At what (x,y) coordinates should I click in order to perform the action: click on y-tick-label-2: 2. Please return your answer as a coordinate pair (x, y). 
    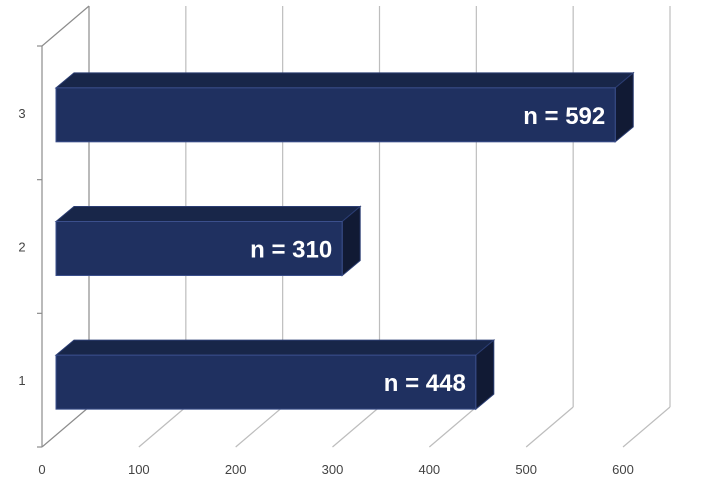
    Looking at the image, I should click on (21, 247).